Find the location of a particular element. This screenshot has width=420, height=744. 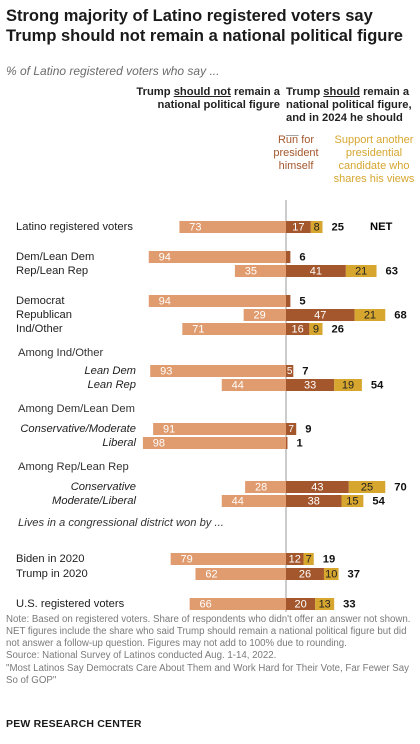

label-not-remain: 71 is located at coordinates (198, 329).